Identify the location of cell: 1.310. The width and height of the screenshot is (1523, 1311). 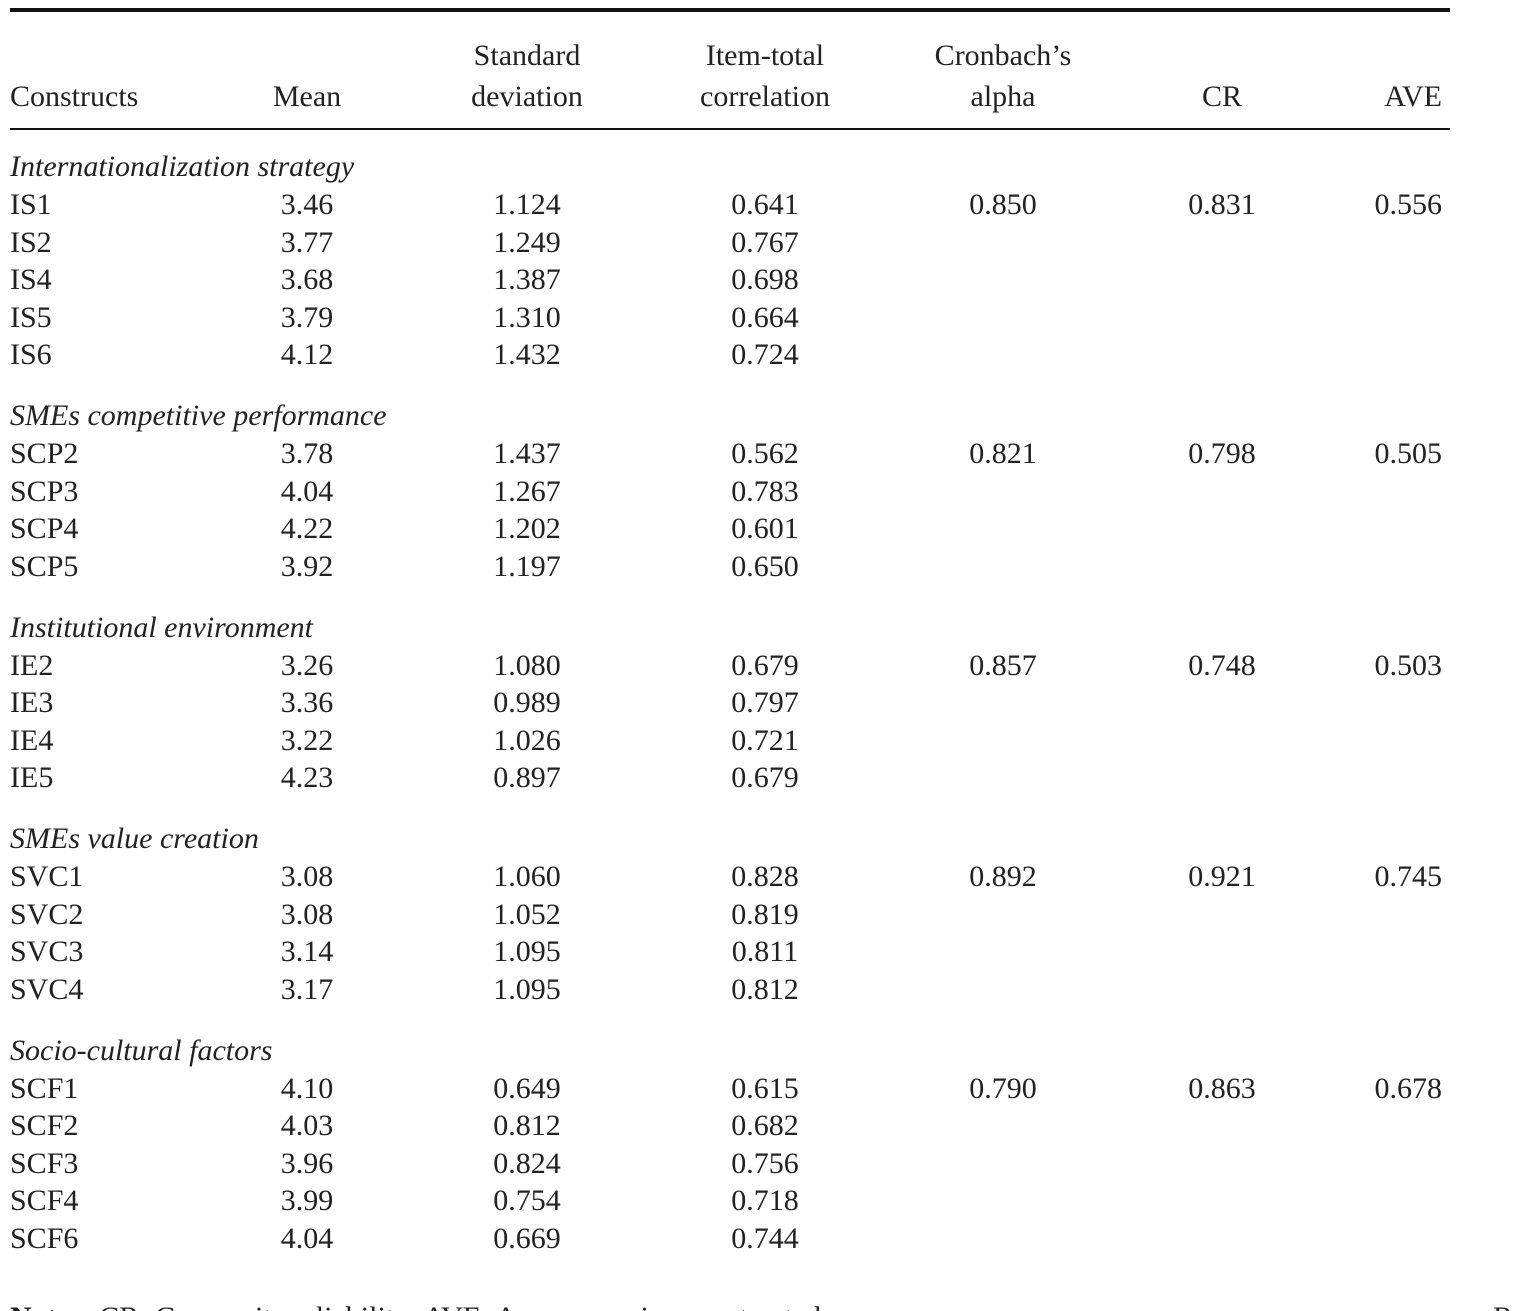
(527, 317).